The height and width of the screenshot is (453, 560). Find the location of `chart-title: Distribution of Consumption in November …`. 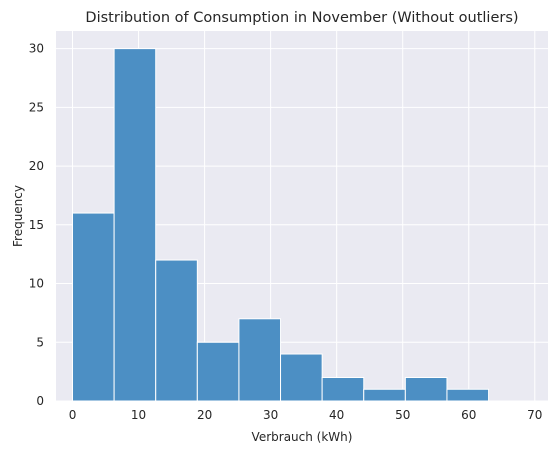

chart-title: Distribution of Consumption in November … is located at coordinates (301, 18).